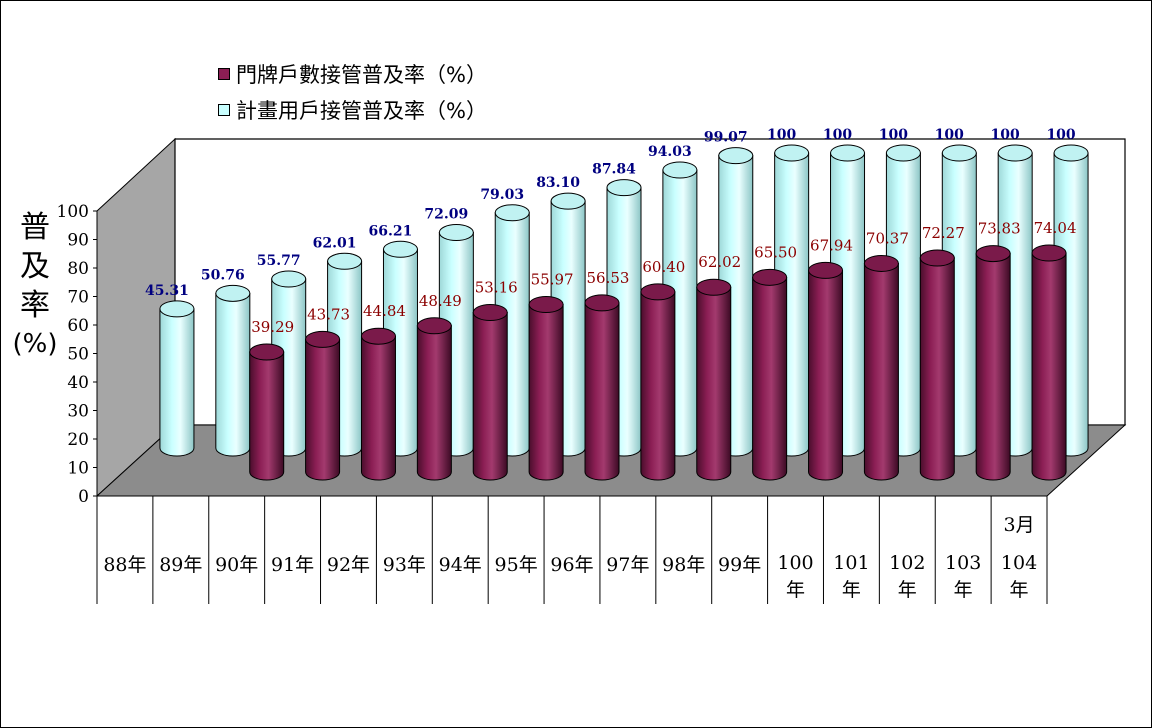 The height and width of the screenshot is (728, 1152). Describe the element at coordinates (78, 383) in the screenshot. I see `y-tick-label: 40` at that location.